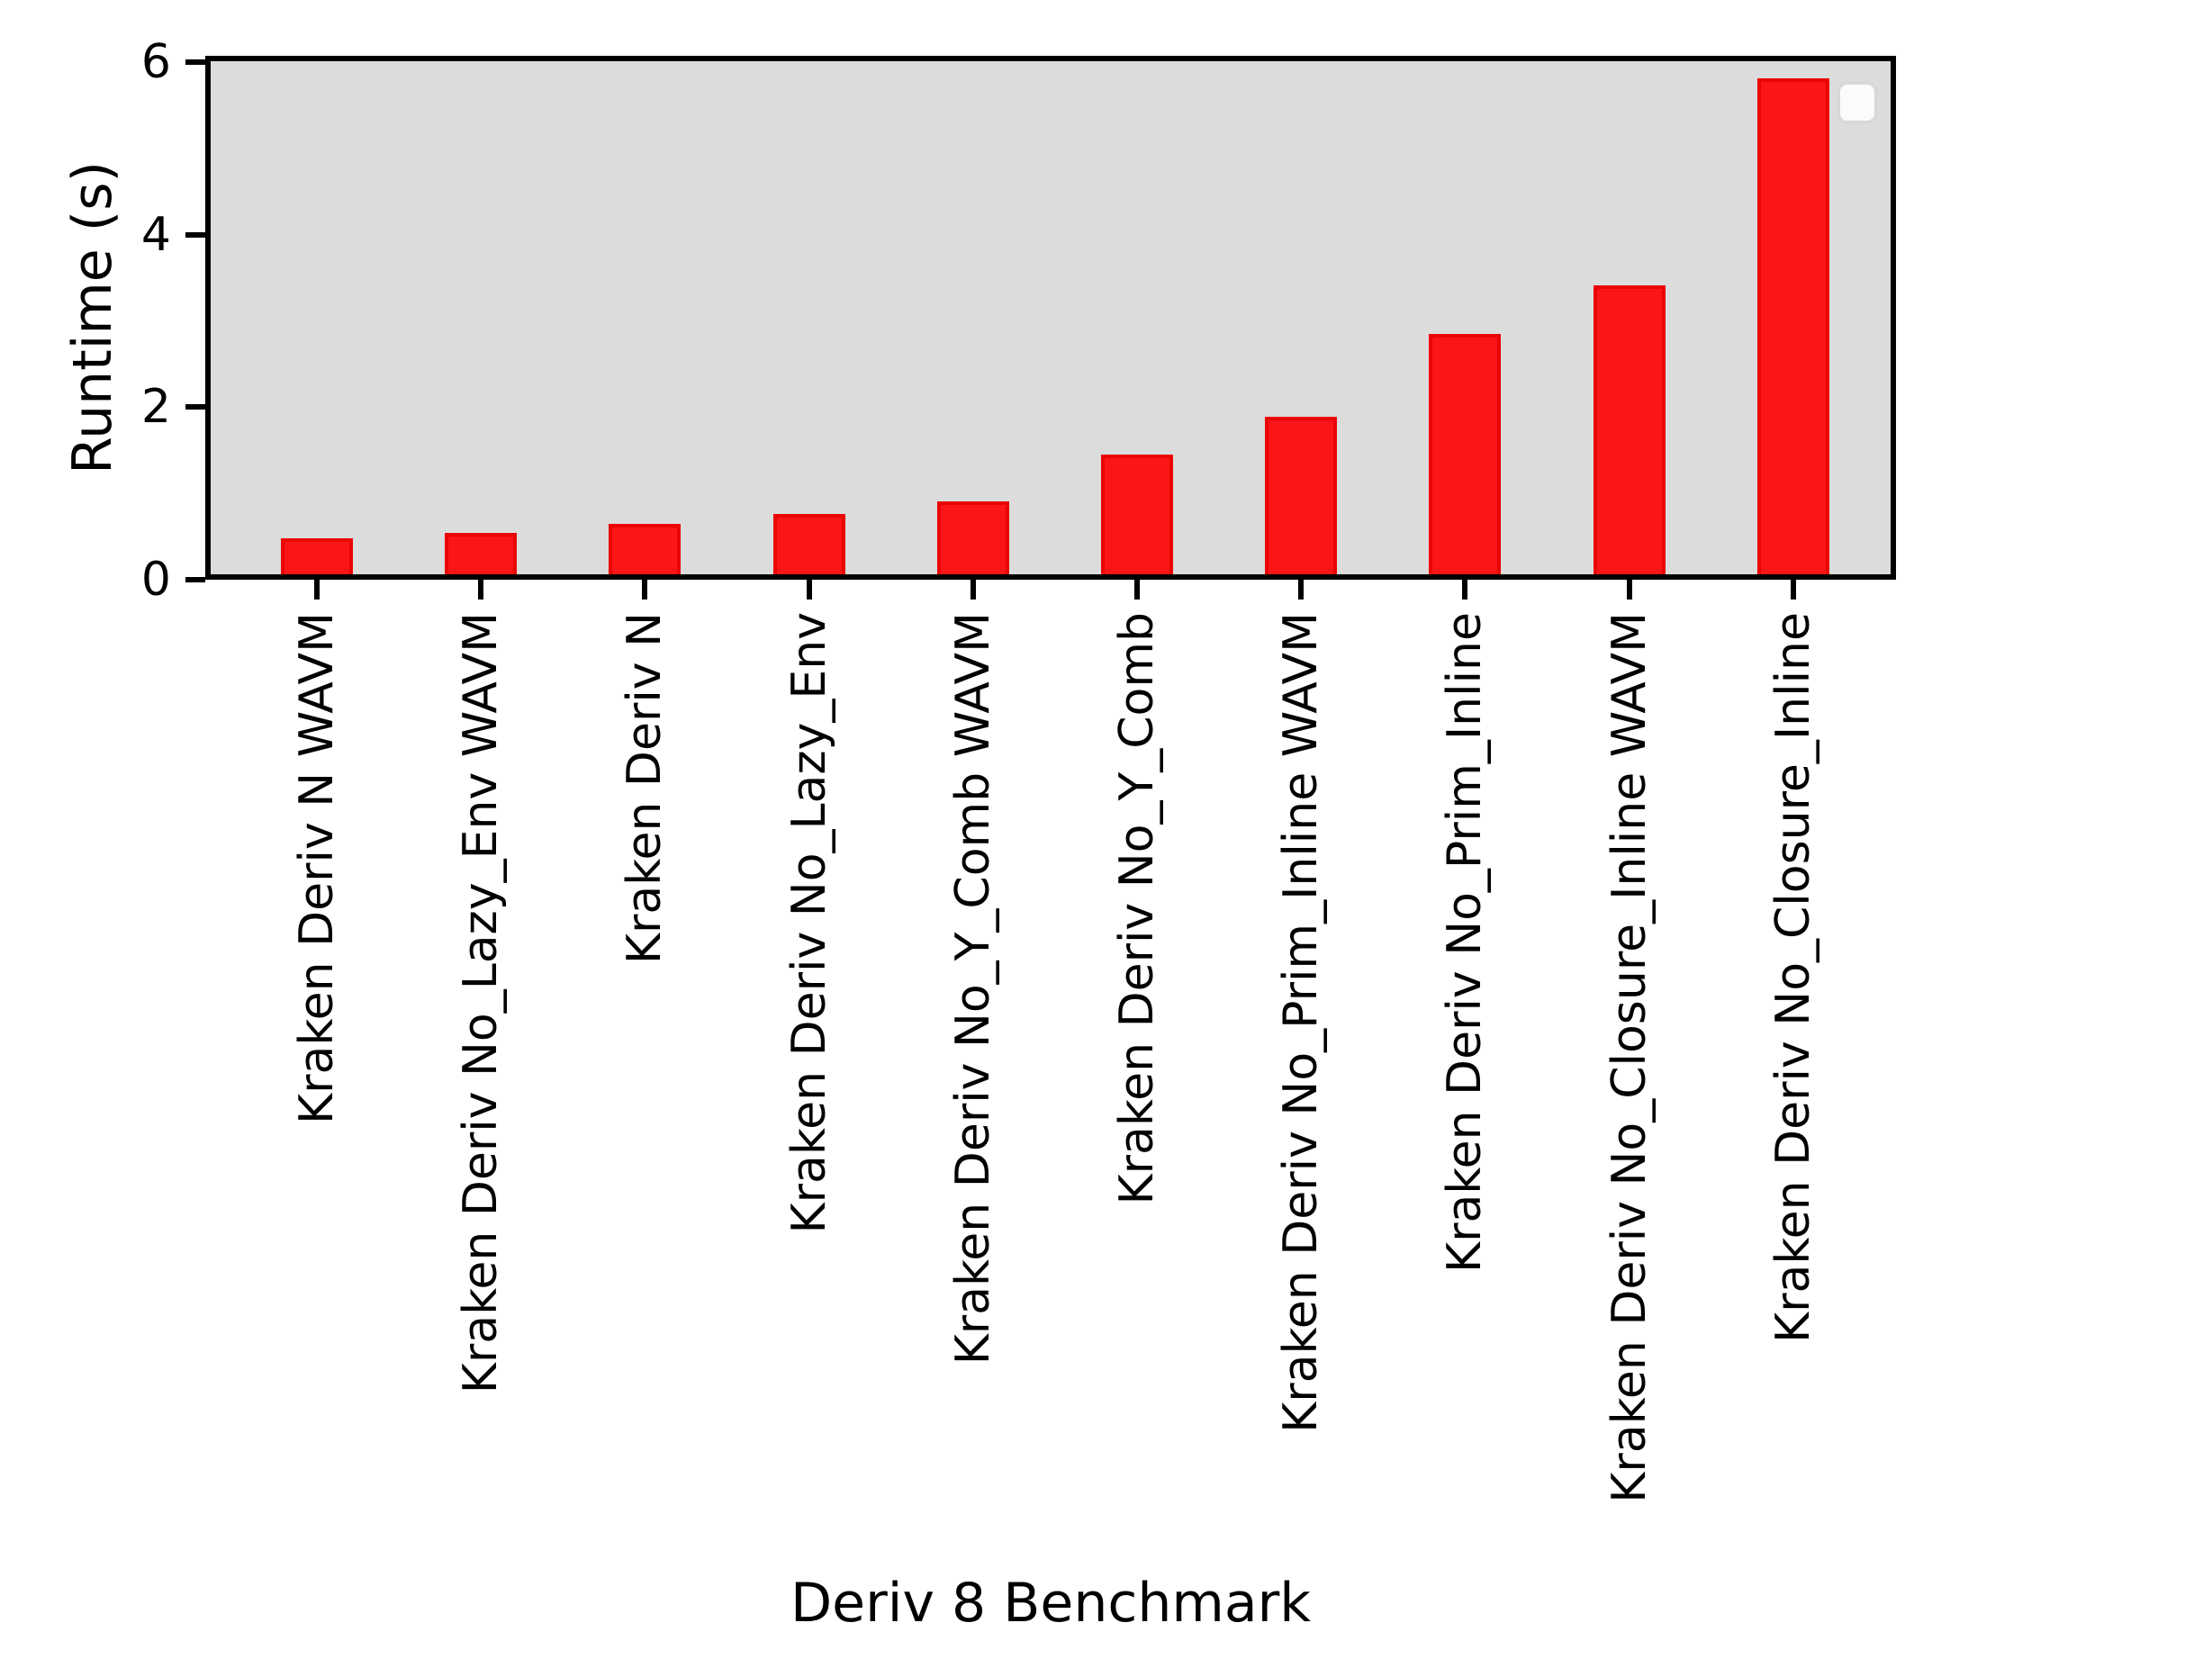  Describe the element at coordinates (1051, 1603) in the screenshot. I see `x-axis-title: Deriv 8 Benchmark` at that location.